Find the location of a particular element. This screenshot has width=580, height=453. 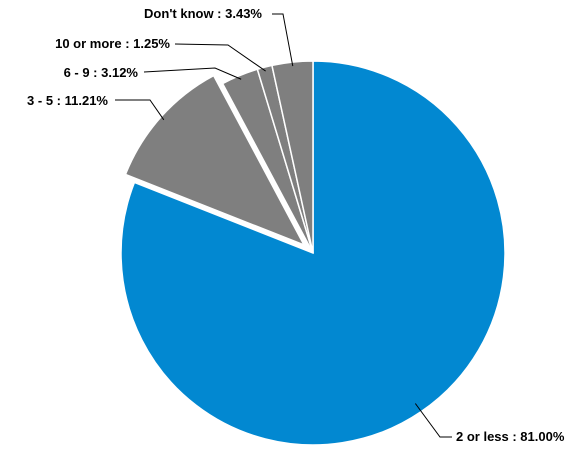

leader-line-2-or-less is located at coordinates (433, 420).